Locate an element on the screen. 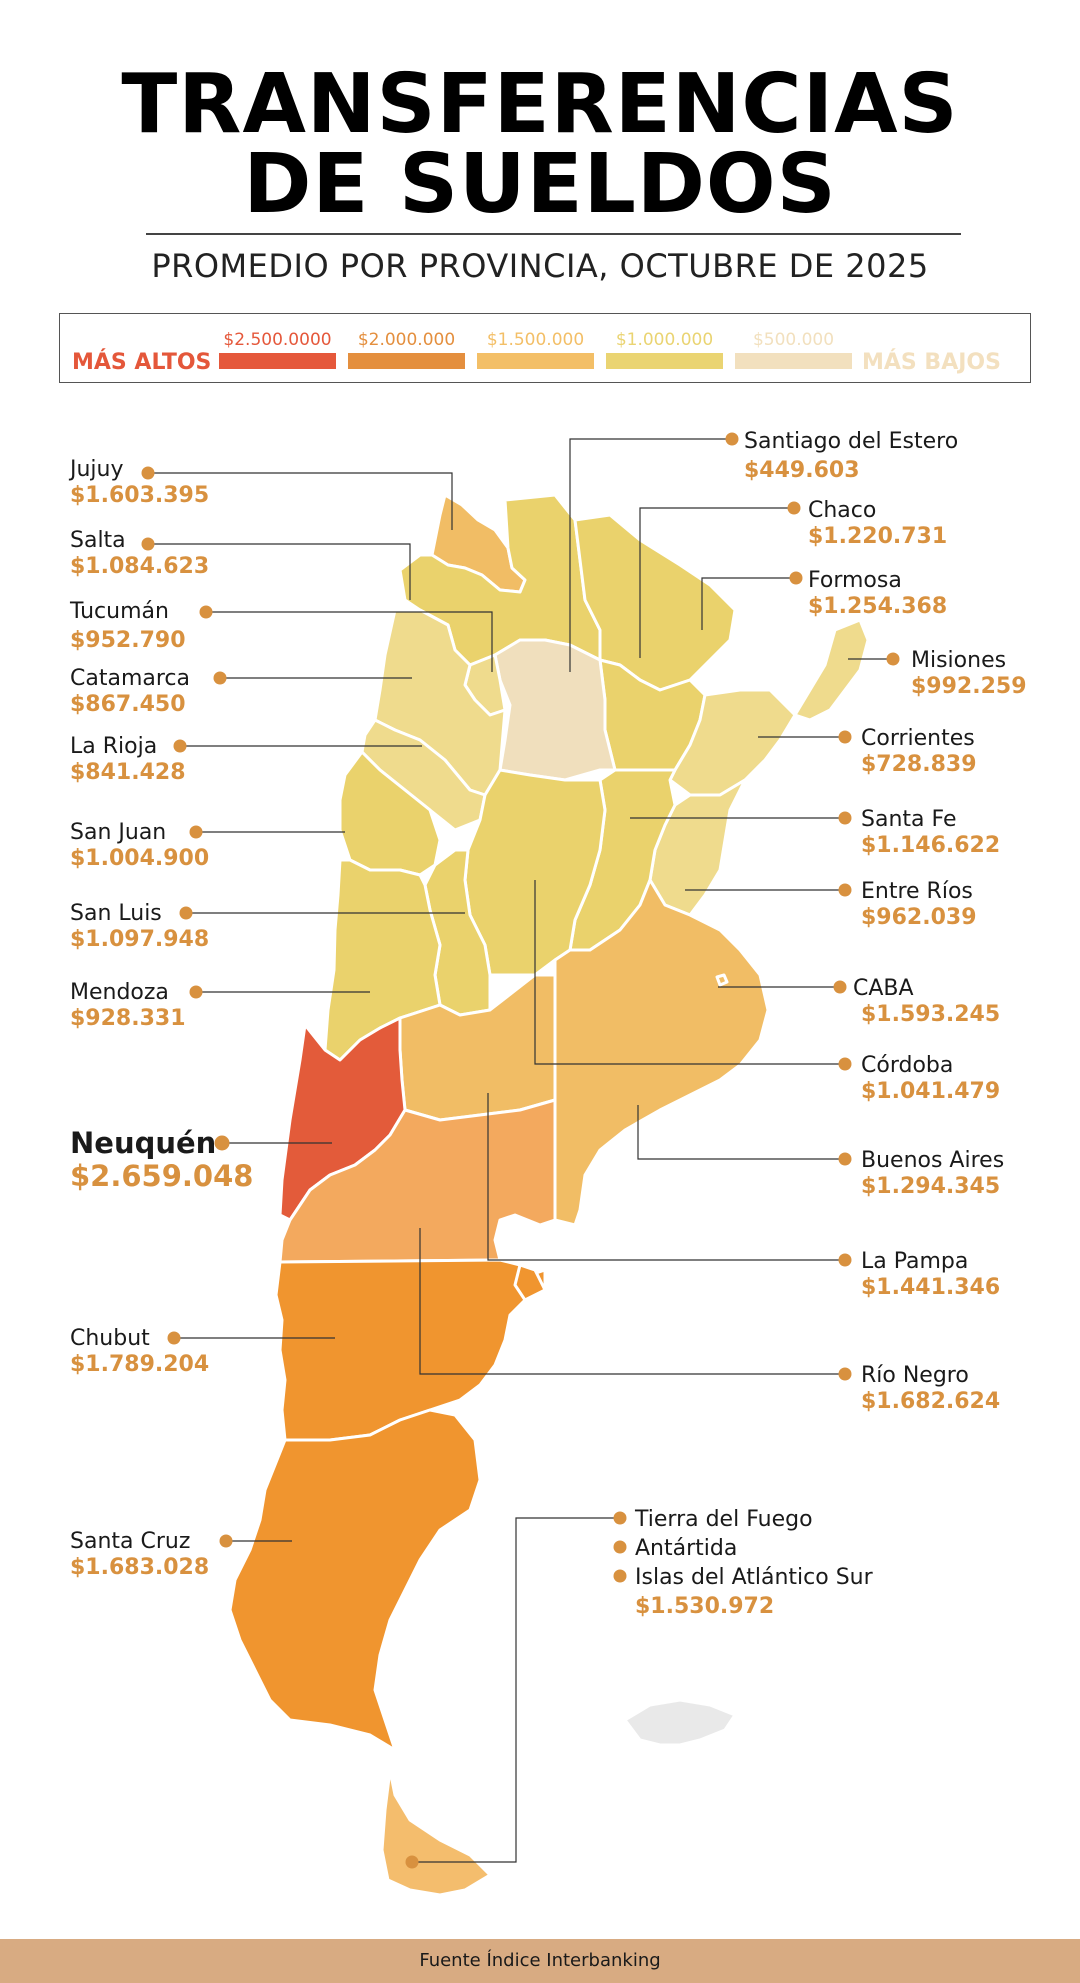 The height and width of the screenshot is (1983, 1080). label-santiago-name: Santiago del Estero is located at coordinates (851, 441).